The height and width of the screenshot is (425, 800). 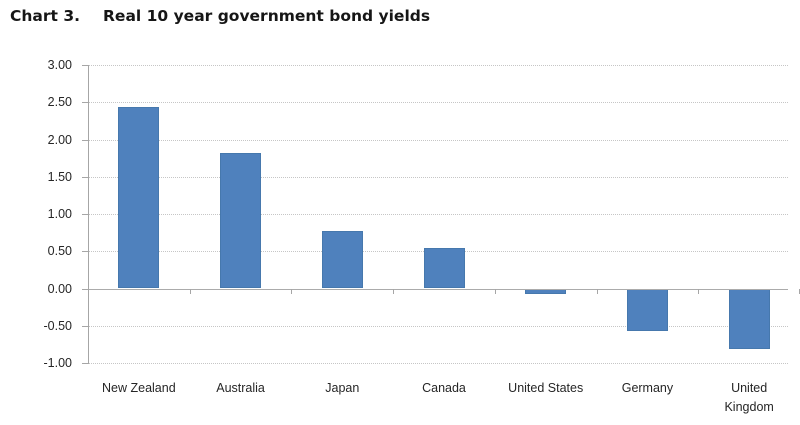 I want to click on x-label-new-zealand: New Zealand, so click(x=139, y=388).